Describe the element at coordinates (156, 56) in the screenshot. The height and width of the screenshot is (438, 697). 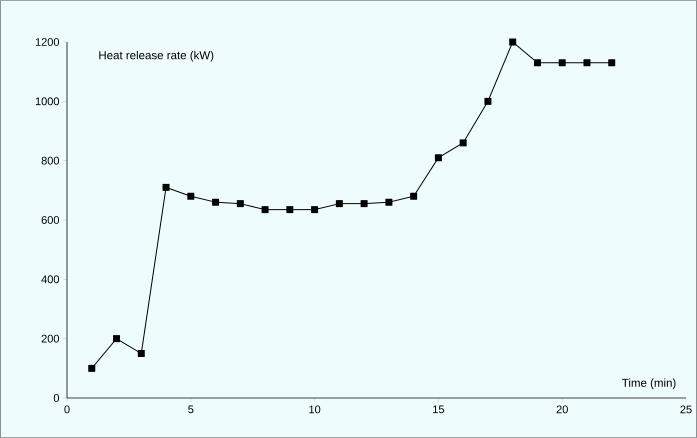
I see `y-axis-title: Heat release rate (kW)` at that location.